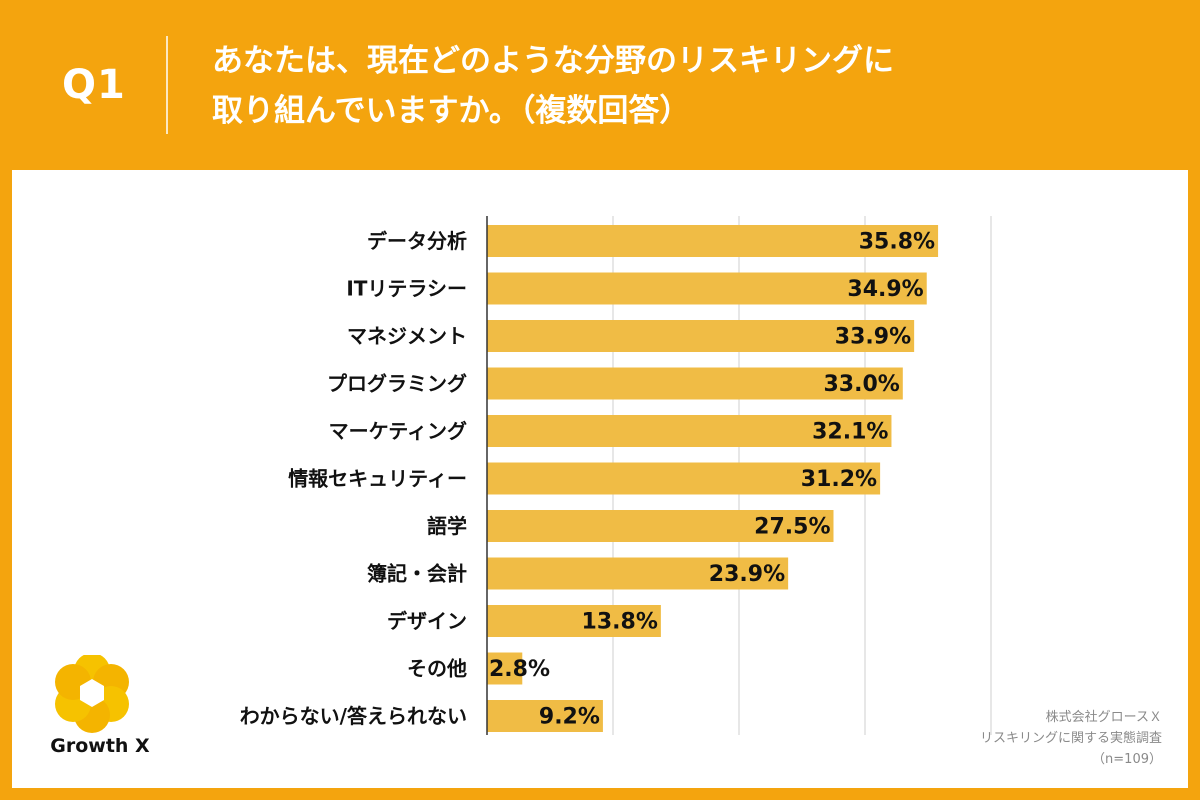 This screenshot has height=800, width=1200. What do you see at coordinates (397, 384) in the screenshot?
I see `category-label-3: プログラミング` at bounding box center [397, 384].